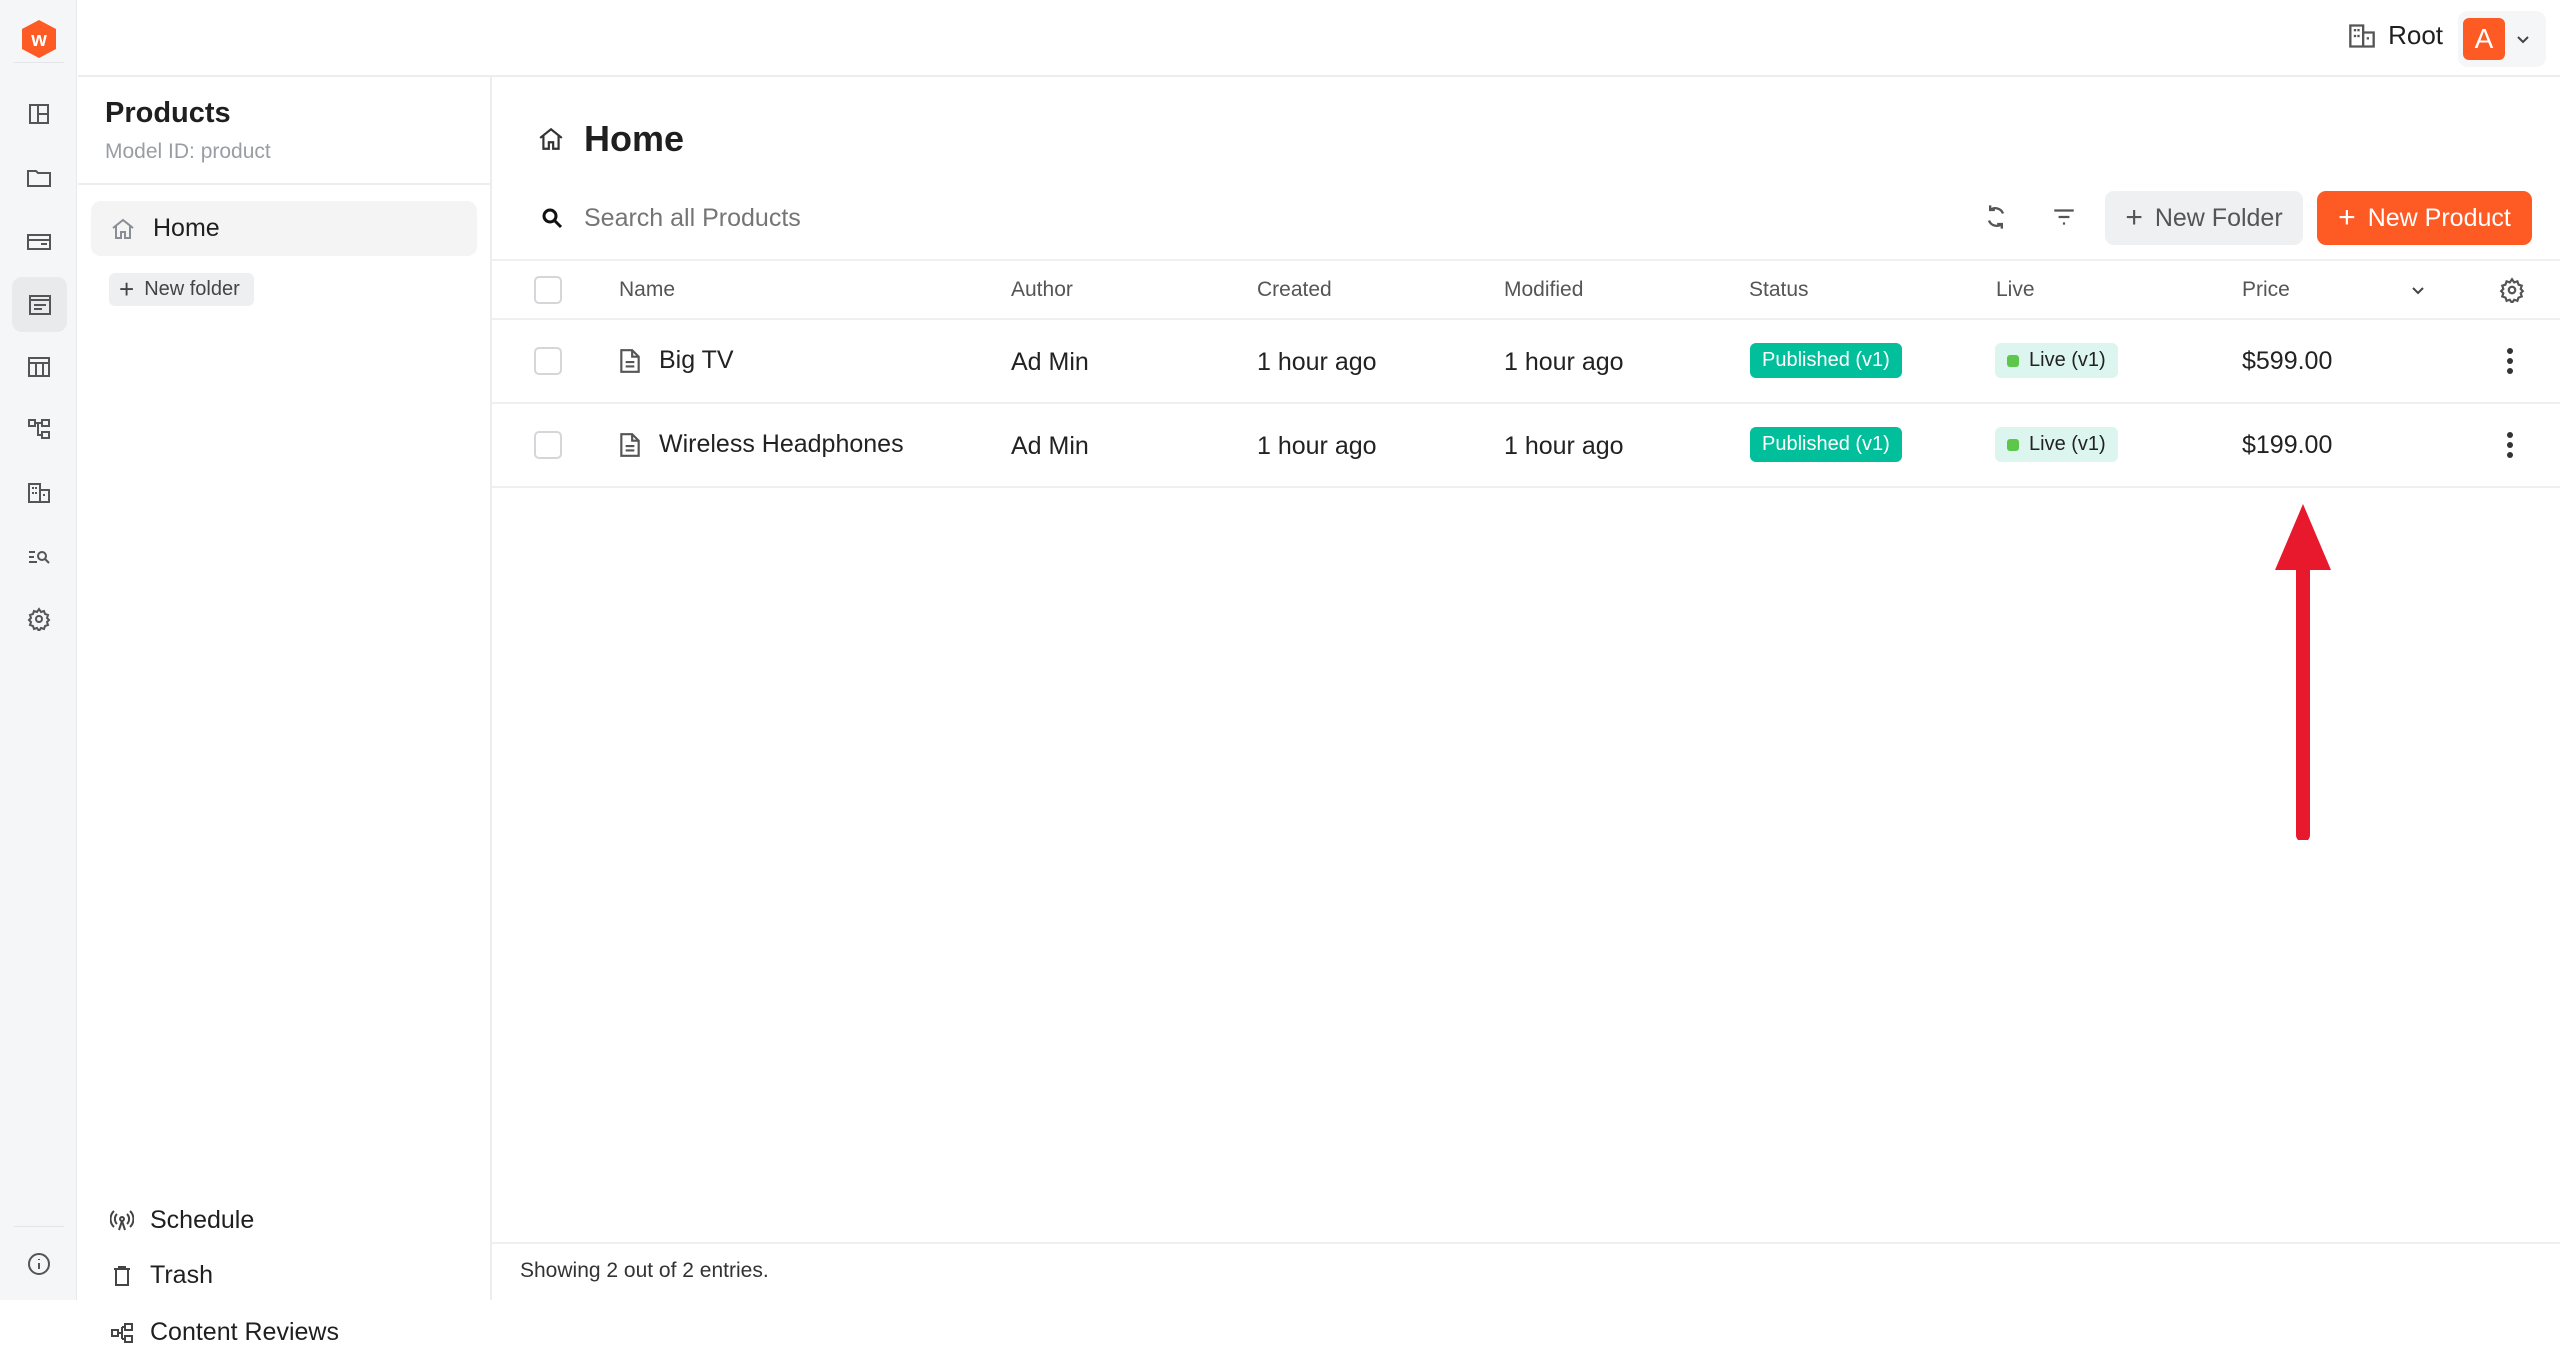 Image resolution: width=2560 pixels, height=1347 pixels. Describe the element at coordinates (188, 151) in the screenshot. I see `model-id: Model ID: product` at that location.